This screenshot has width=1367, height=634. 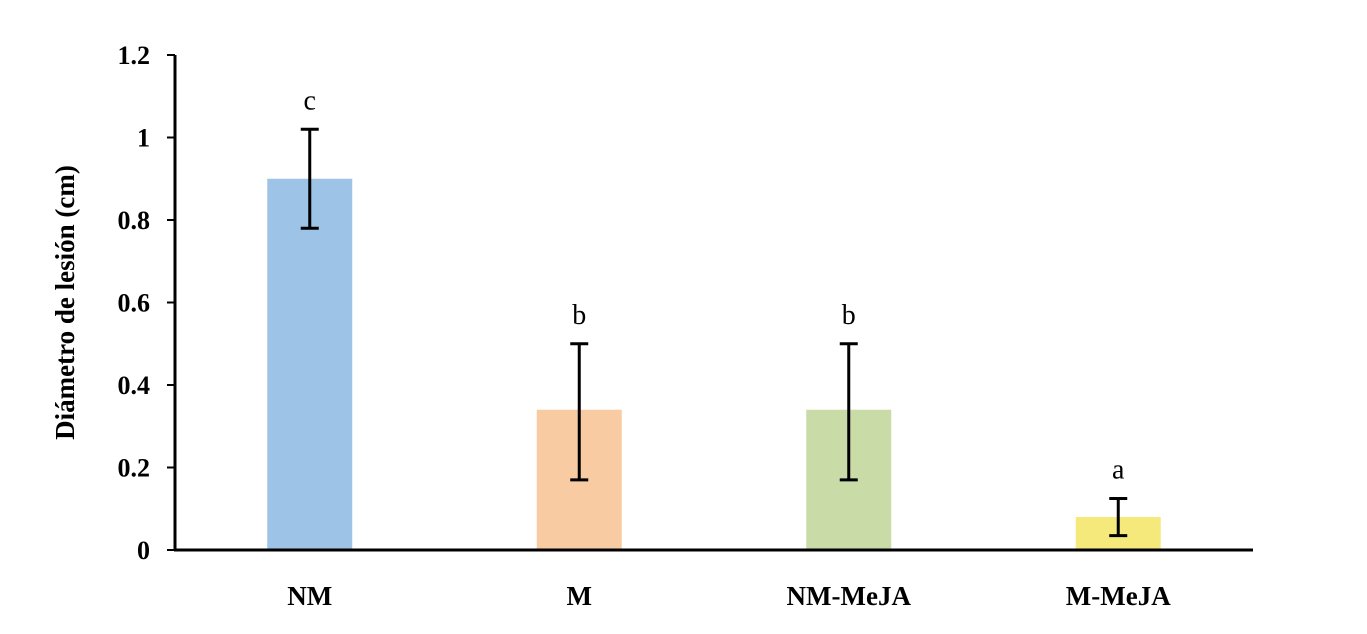 What do you see at coordinates (310, 100) in the screenshot?
I see `significance-label: c` at bounding box center [310, 100].